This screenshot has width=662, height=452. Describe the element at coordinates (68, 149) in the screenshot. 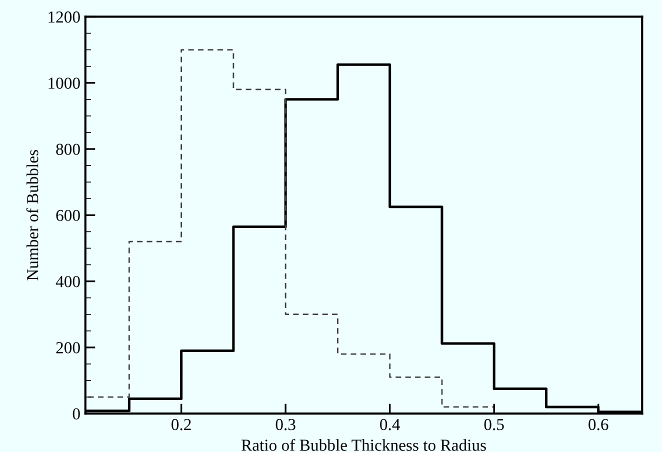

I see `y-tick-label: 800` at that location.